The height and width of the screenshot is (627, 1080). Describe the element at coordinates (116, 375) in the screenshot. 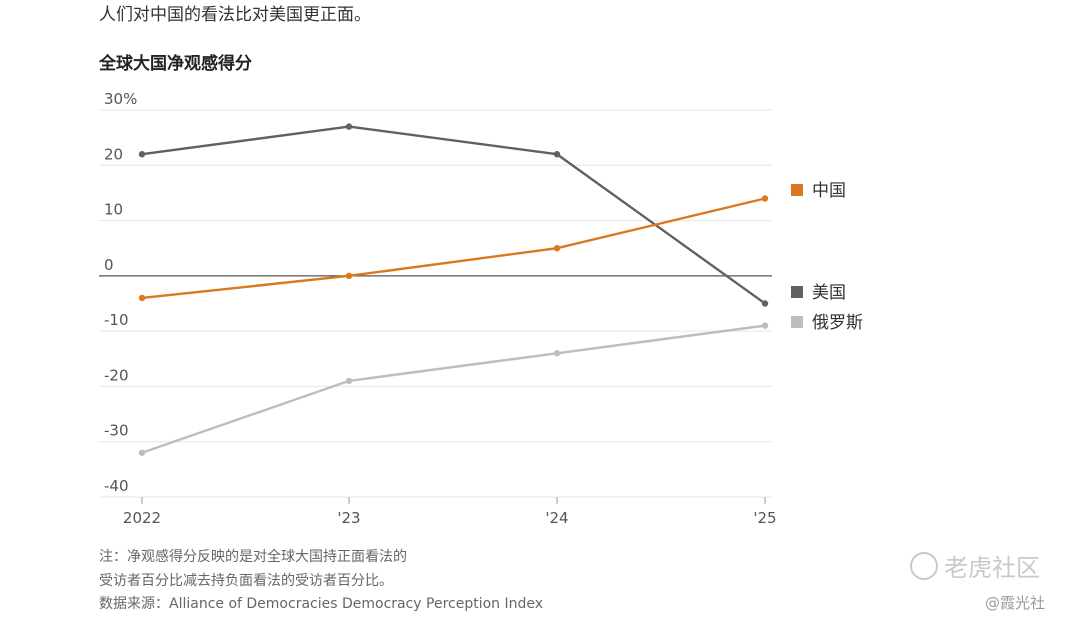

I see `y-tick-label: -20` at that location.